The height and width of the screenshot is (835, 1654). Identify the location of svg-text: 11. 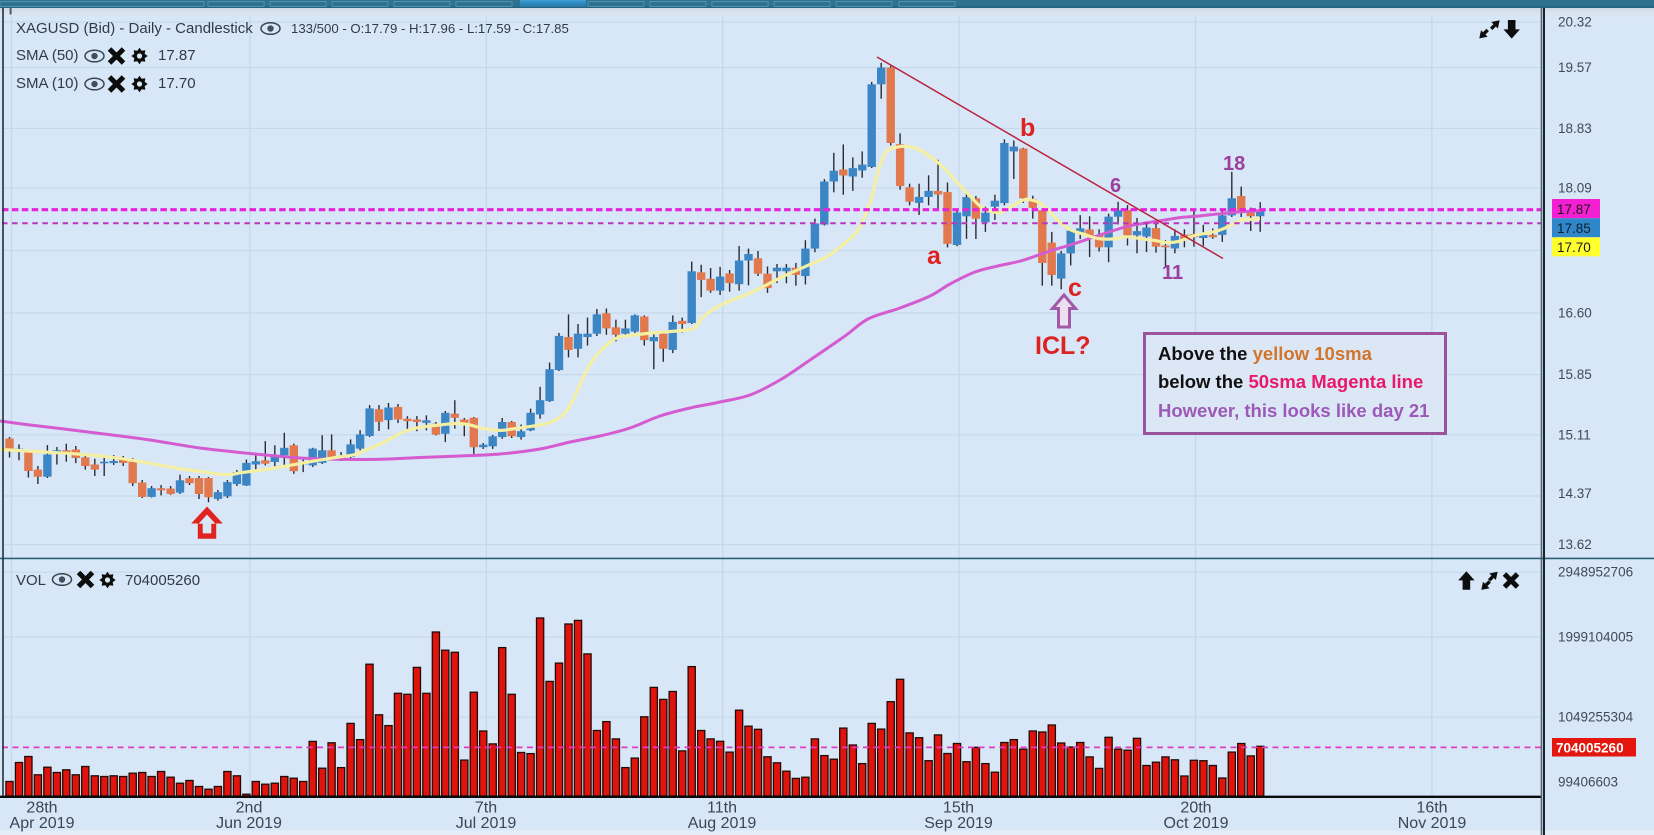
(1172, 273).